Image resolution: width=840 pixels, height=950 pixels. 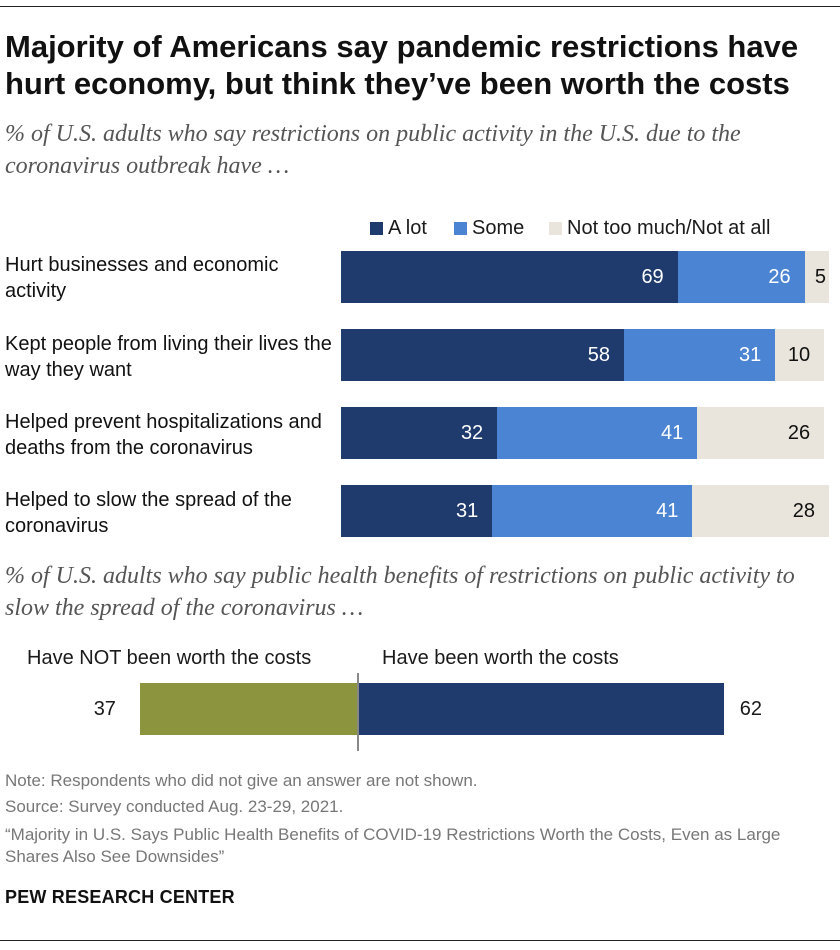 What do you see at coordinates (420, 6) in the screenshot?
I see `top-rule` at bounding box center [420, 6].